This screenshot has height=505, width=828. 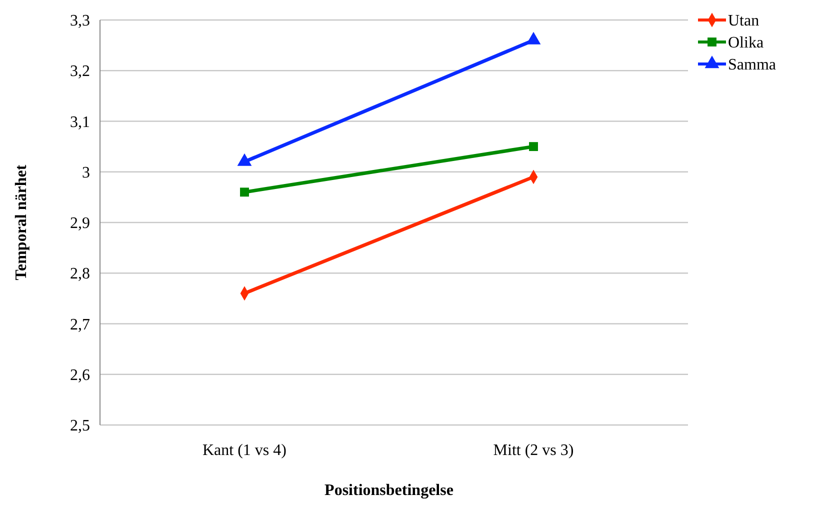 I want to click on x-tick-label: Kant (1 vs 4), so click(x=244, y=450).